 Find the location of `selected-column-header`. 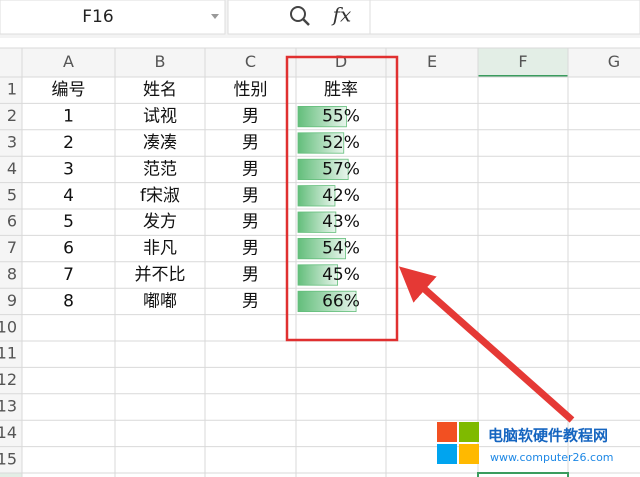

selected-column-header is located at coordinates (523, 62).